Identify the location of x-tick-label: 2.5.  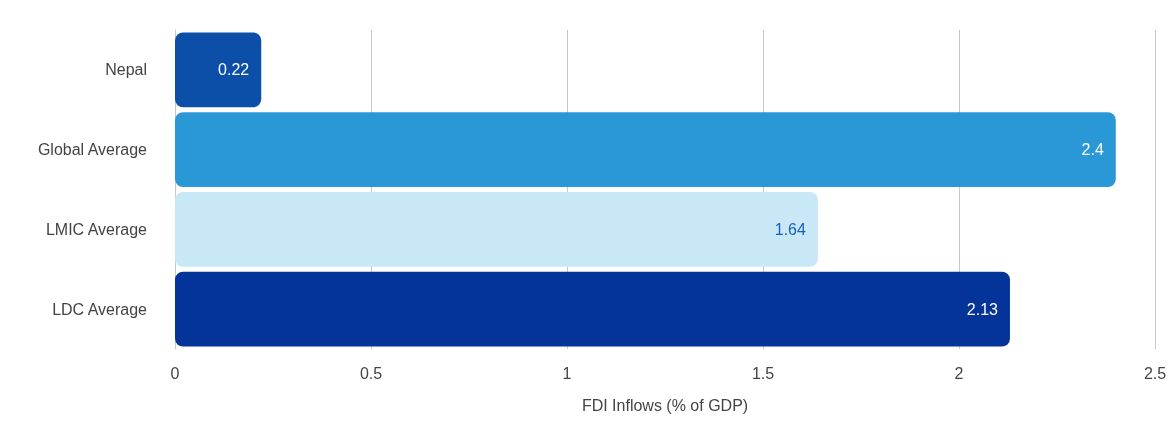
(1155, 373).